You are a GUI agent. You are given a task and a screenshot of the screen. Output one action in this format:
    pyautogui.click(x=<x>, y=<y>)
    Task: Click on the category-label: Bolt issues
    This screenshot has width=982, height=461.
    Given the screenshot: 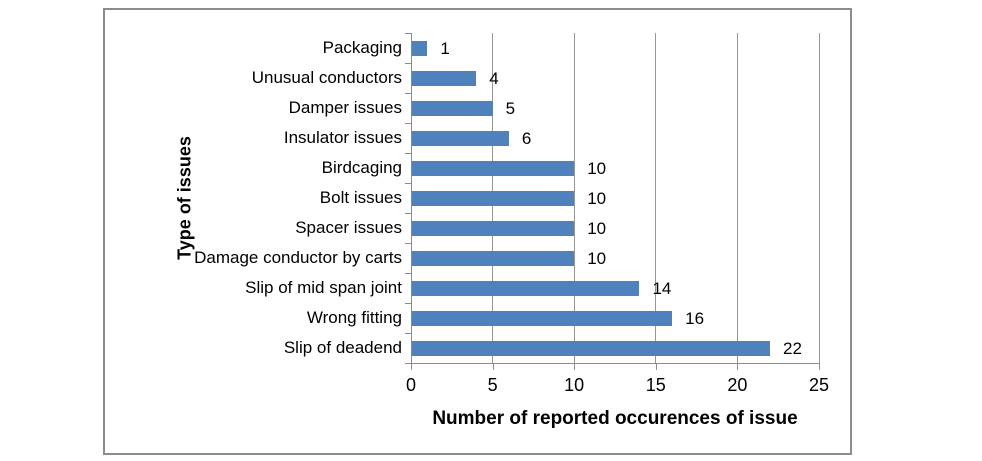 What is the action you would take?
    pyautogui.click(x=360, y=197)
    